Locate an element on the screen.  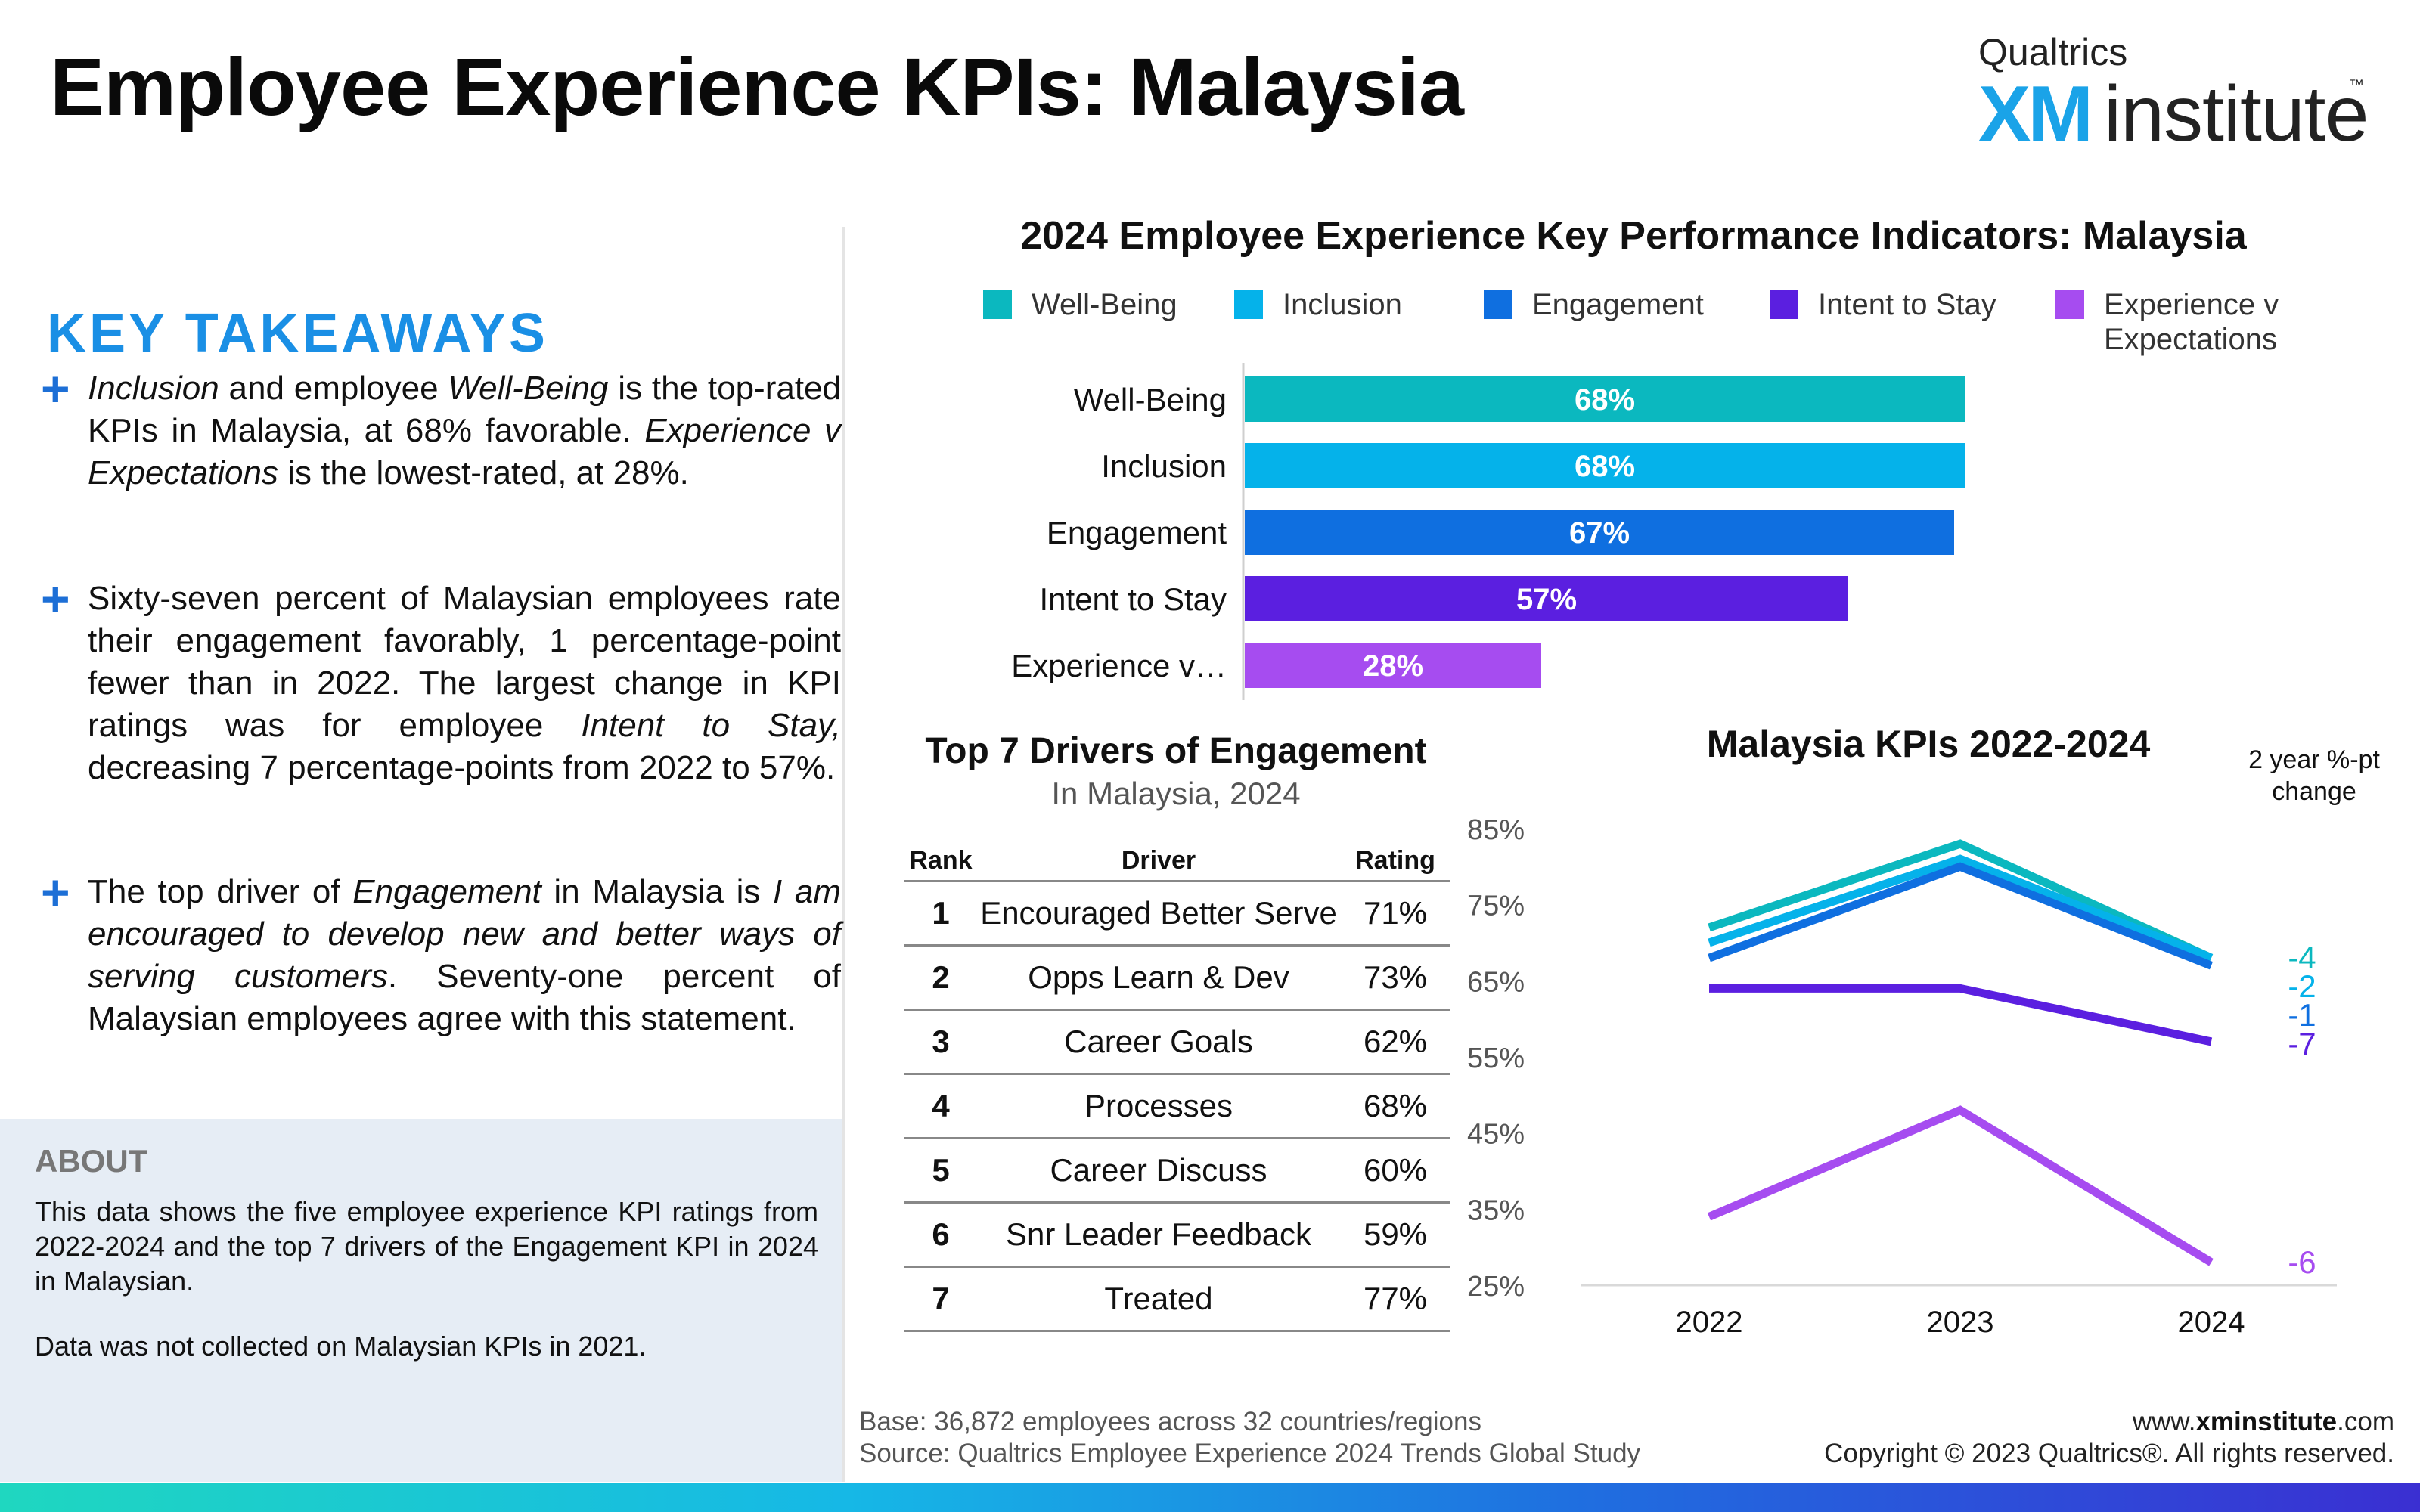
change-value-label: -1 is located at coordinates (2302, 1015).